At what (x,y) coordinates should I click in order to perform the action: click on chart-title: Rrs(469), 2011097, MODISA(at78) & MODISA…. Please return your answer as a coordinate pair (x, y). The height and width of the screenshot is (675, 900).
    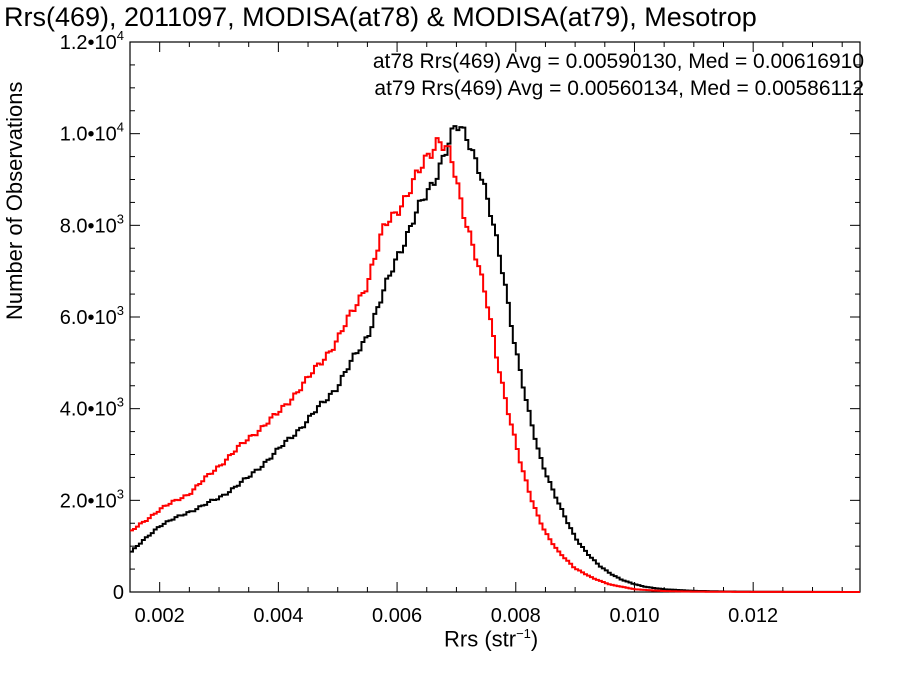
    Looking at the image, I should click on (380, 17).